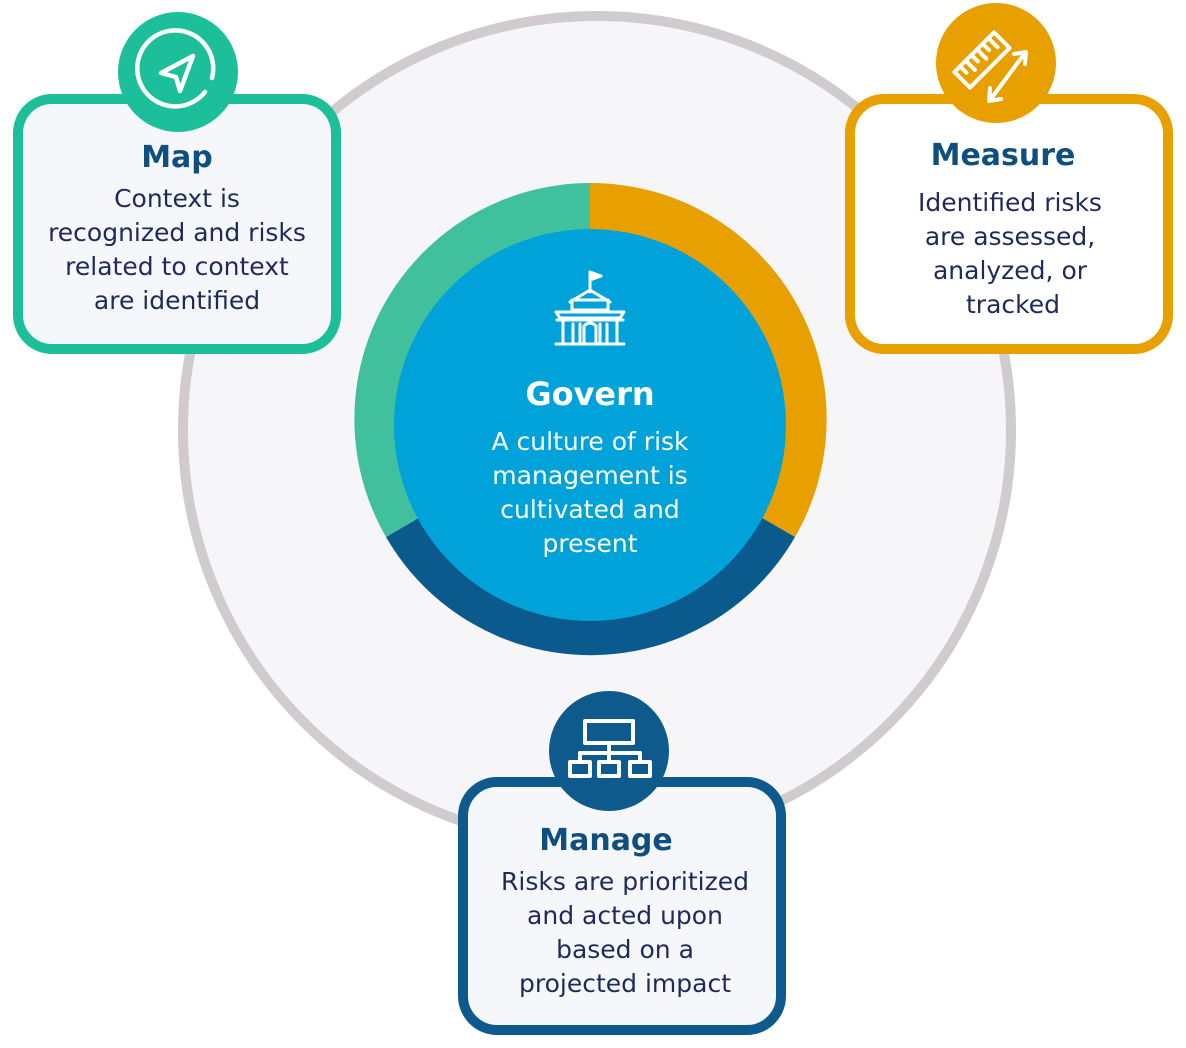 This screenshot has width=1186, height=1048. What do you see at coordinates (590, 308) in the screenshot?
I see `school-building-icon` at bounding box center [590, 308].